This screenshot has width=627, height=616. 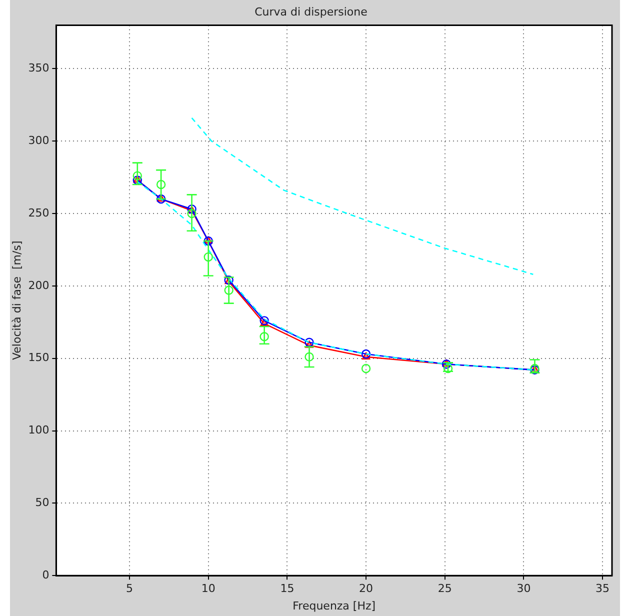 I want to click on x-tick-label: 35, so click(x=603, y=589).